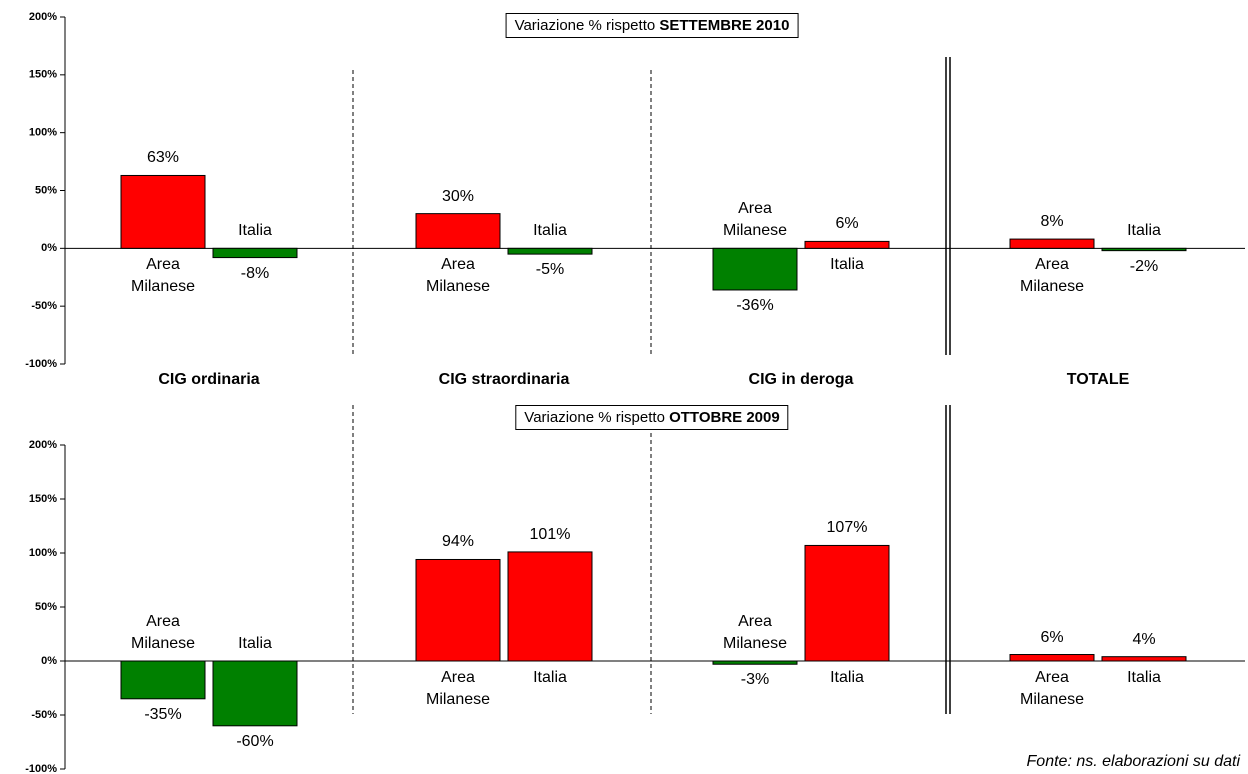 The width and height of the screenshot is (1248, 774). I want to click on data-label: -35%, so click(163, 714).